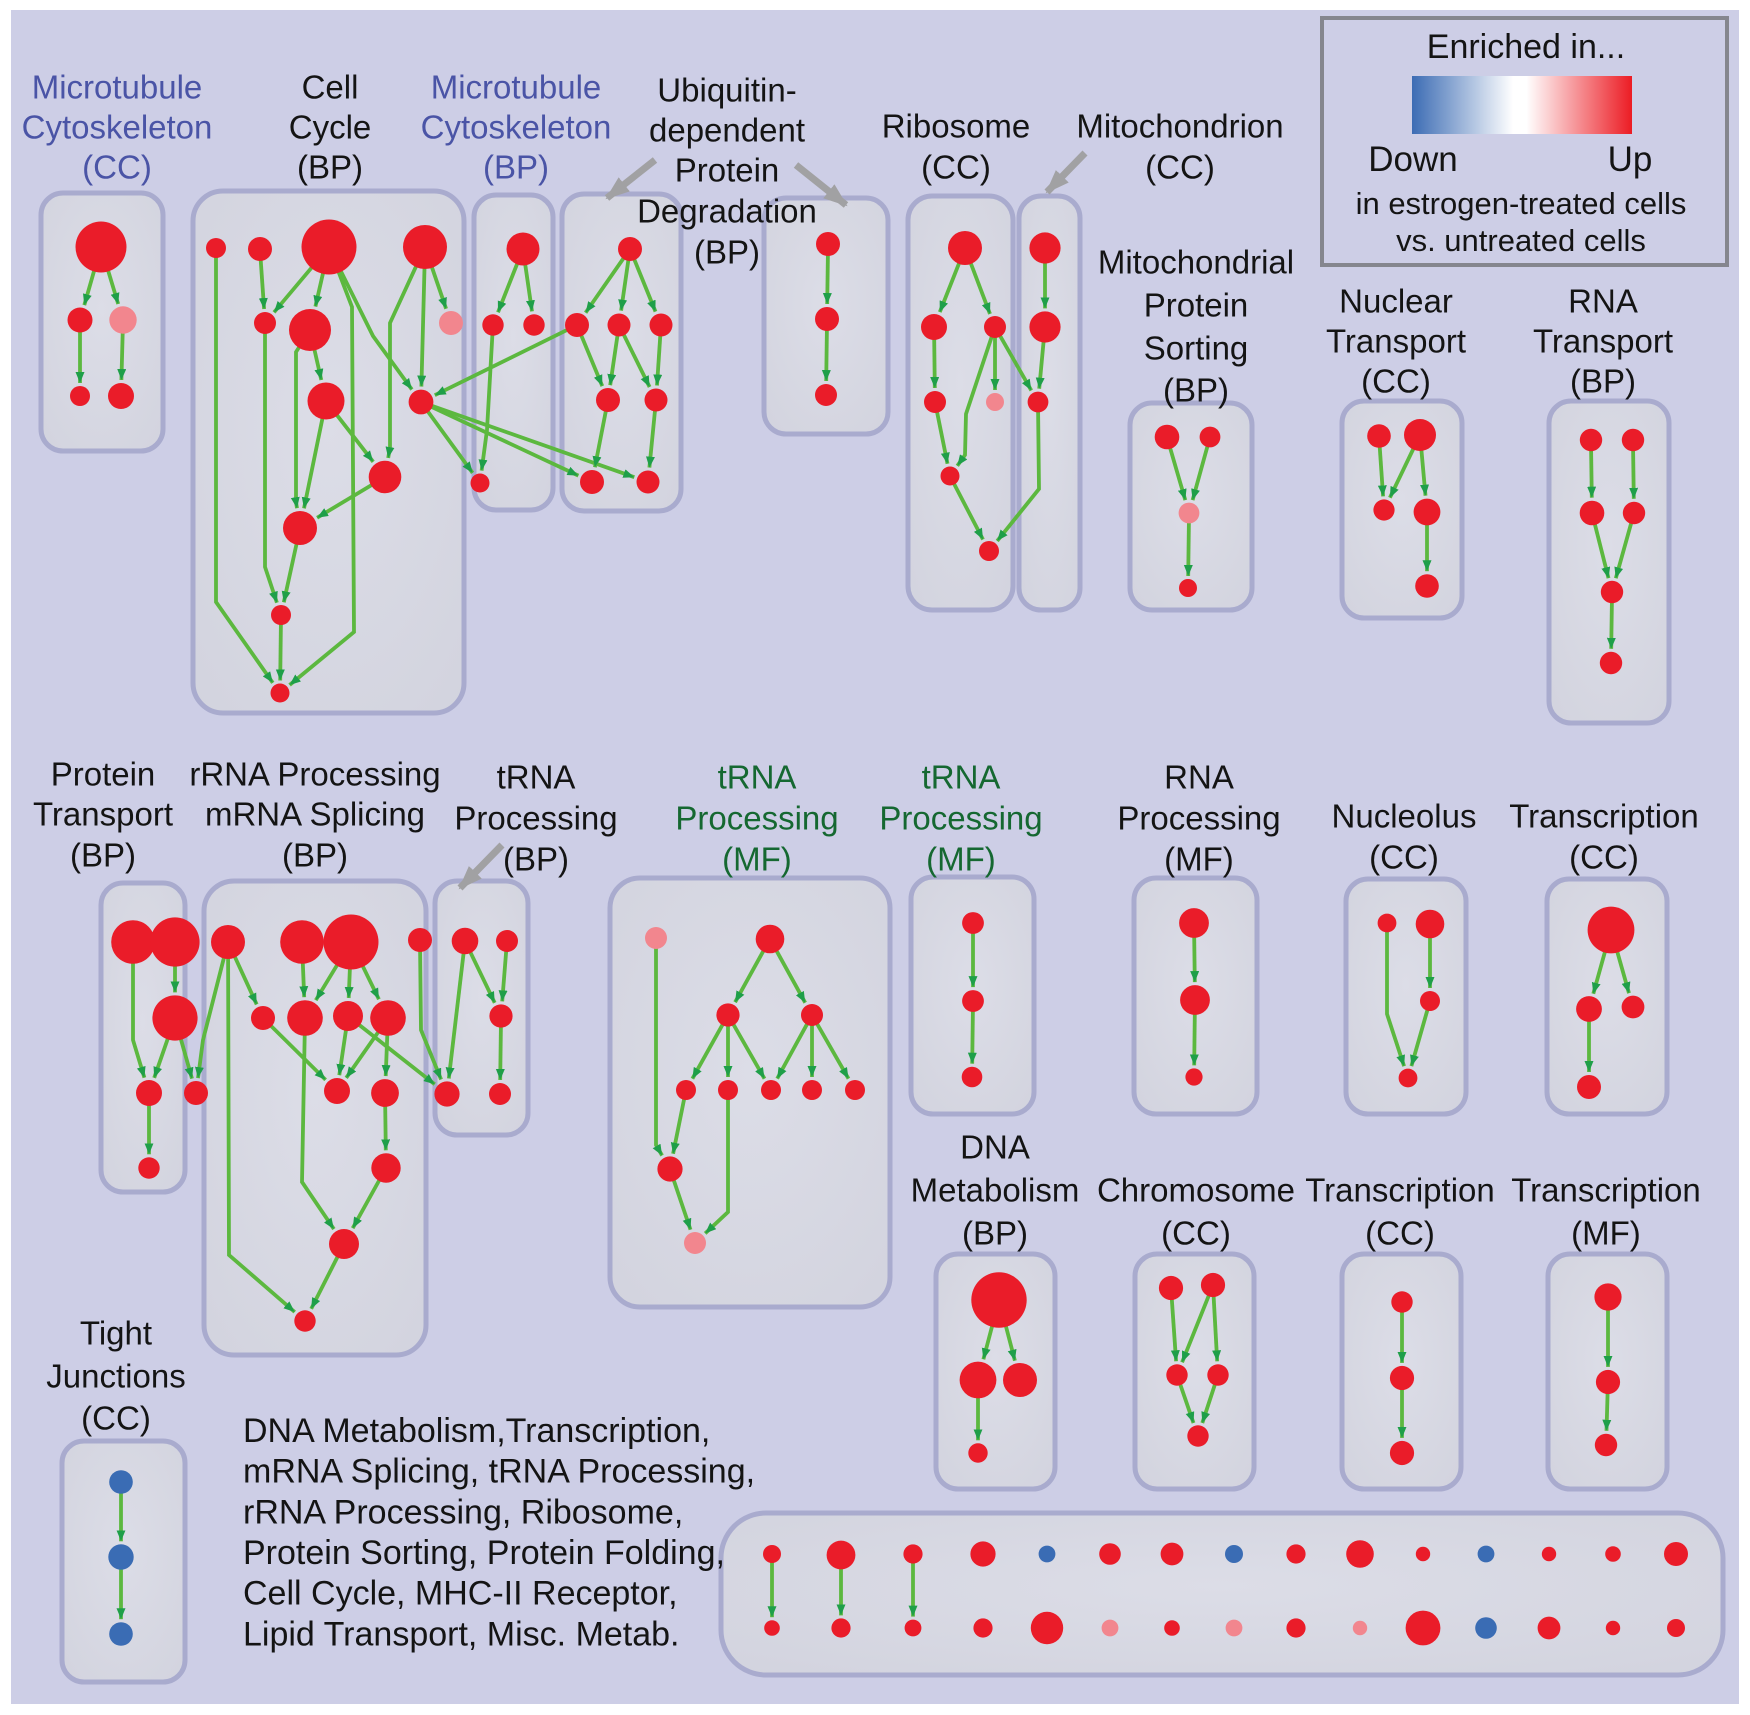 This screenshot has height=1715, width=1750. What do you see at coordinates (115, 1376) in the screenshot?
I see `svg-text: Junctions` at bounding box center [115, 1376].